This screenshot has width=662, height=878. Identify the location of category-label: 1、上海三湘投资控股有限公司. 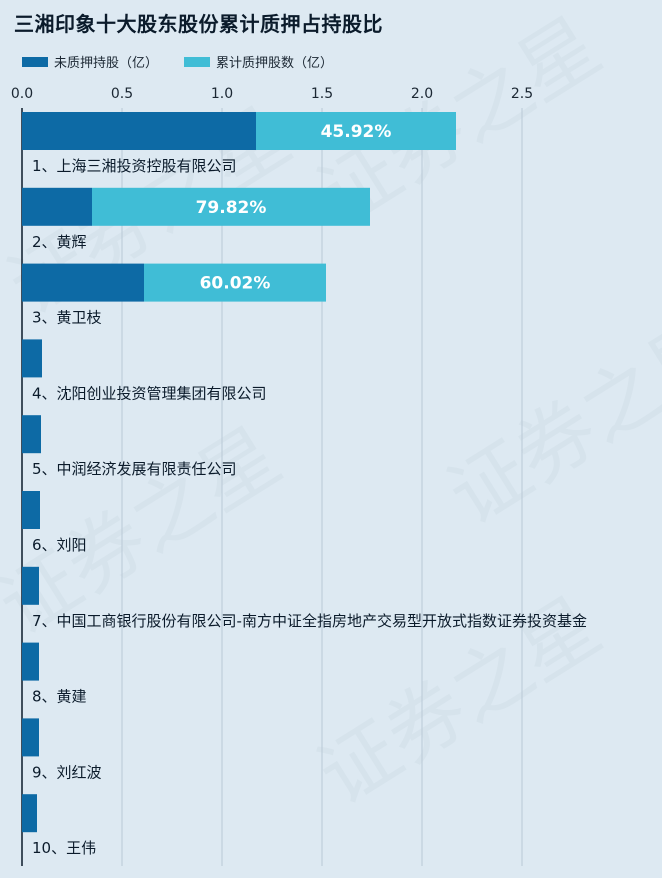
(134, 166).